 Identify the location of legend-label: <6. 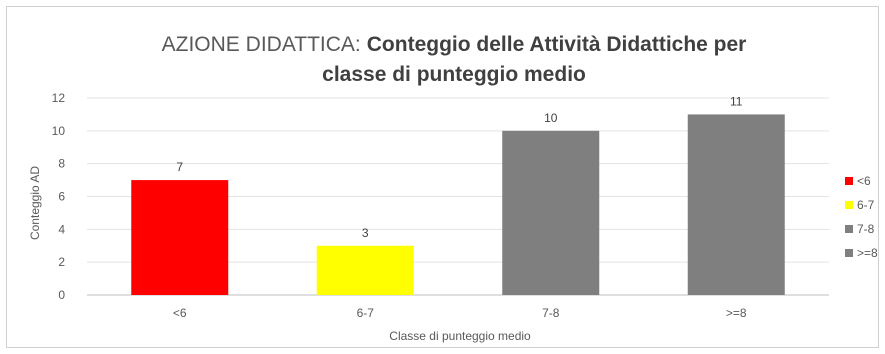
(864, 181).